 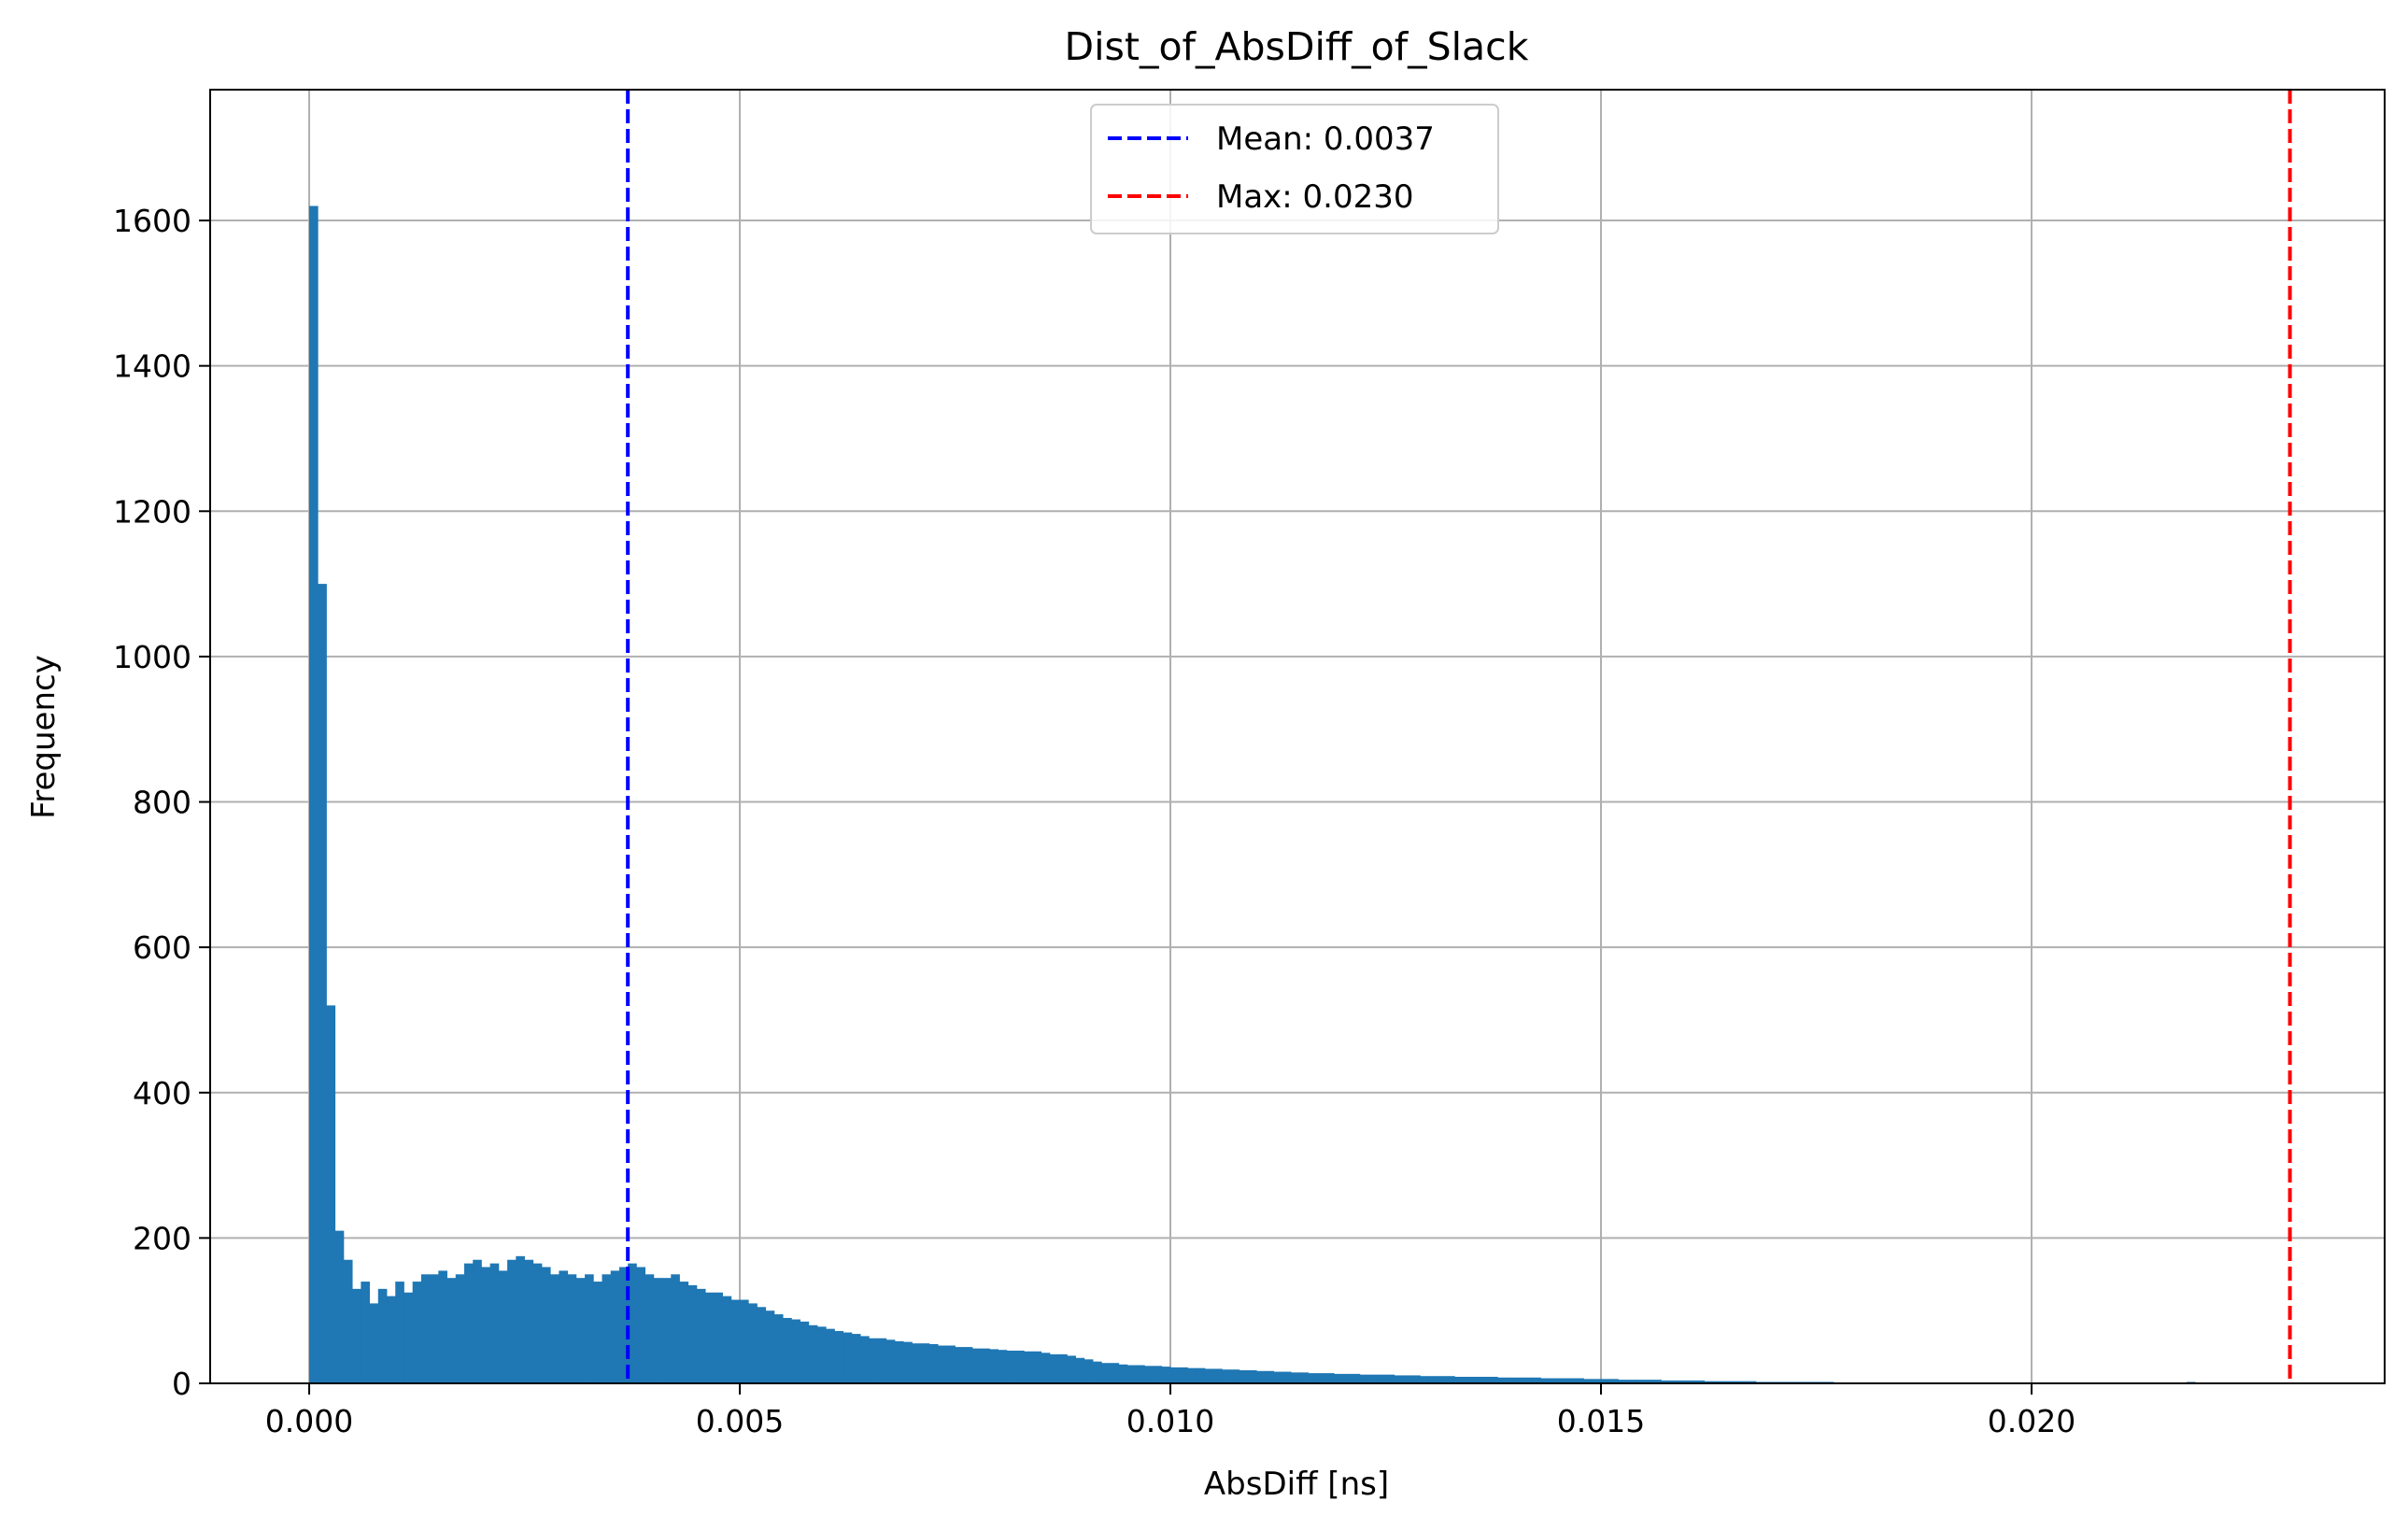 What do you see at coordinates (1294, 169) in the screenshot?
I see `legend-box` at bounding box center [1294, 169].